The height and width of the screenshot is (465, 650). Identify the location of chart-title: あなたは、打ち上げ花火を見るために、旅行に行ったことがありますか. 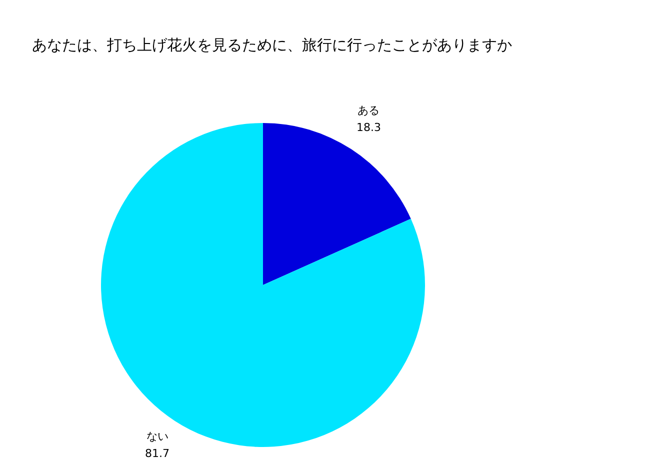
(272, 45).